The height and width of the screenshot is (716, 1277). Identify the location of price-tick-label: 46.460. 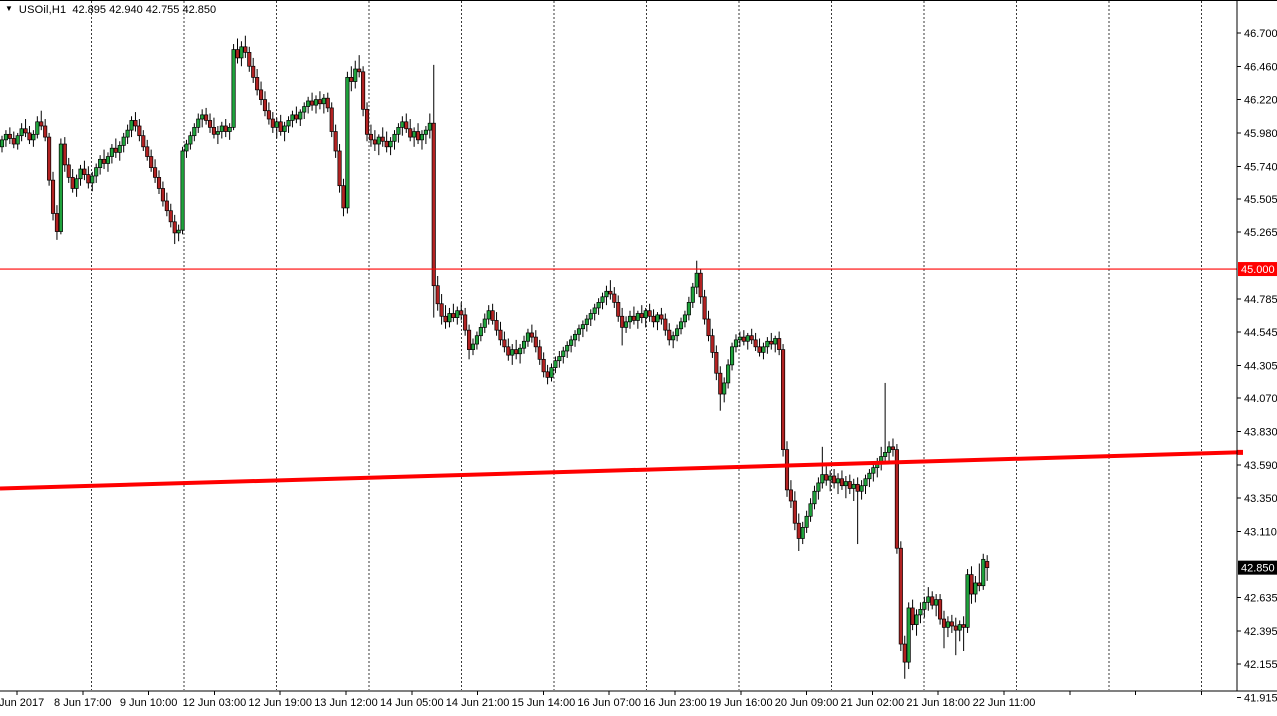
(1260, 67).